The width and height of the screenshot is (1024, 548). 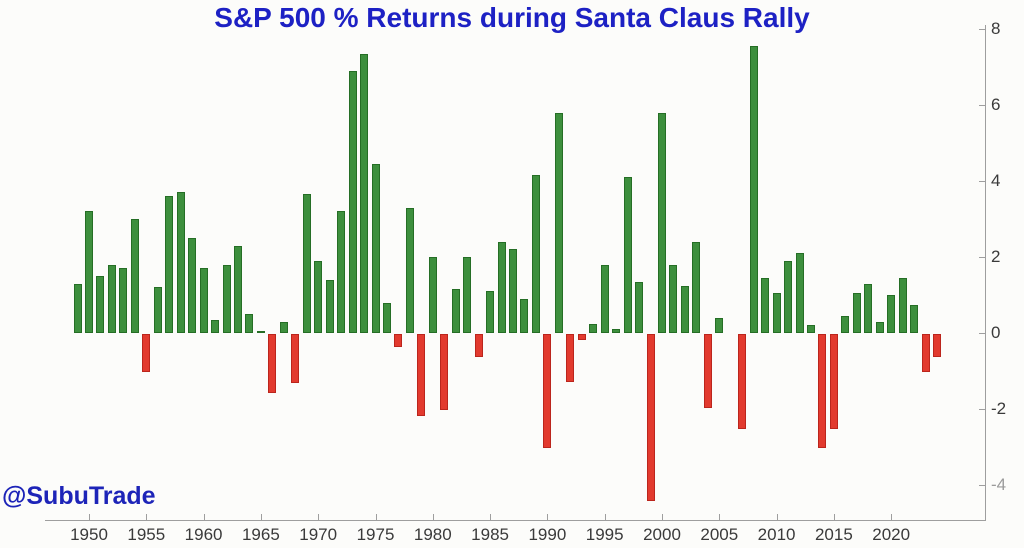 What do you see at coordinates (146, 534) in the screenshot?
I see `x-tick-label-1955: 1955` at bounding box center [146, 534].